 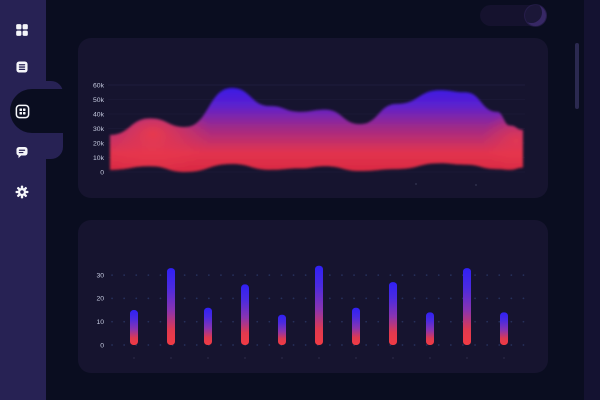 I want to click on sidebar-item-settings, so click(x=22, y=192).